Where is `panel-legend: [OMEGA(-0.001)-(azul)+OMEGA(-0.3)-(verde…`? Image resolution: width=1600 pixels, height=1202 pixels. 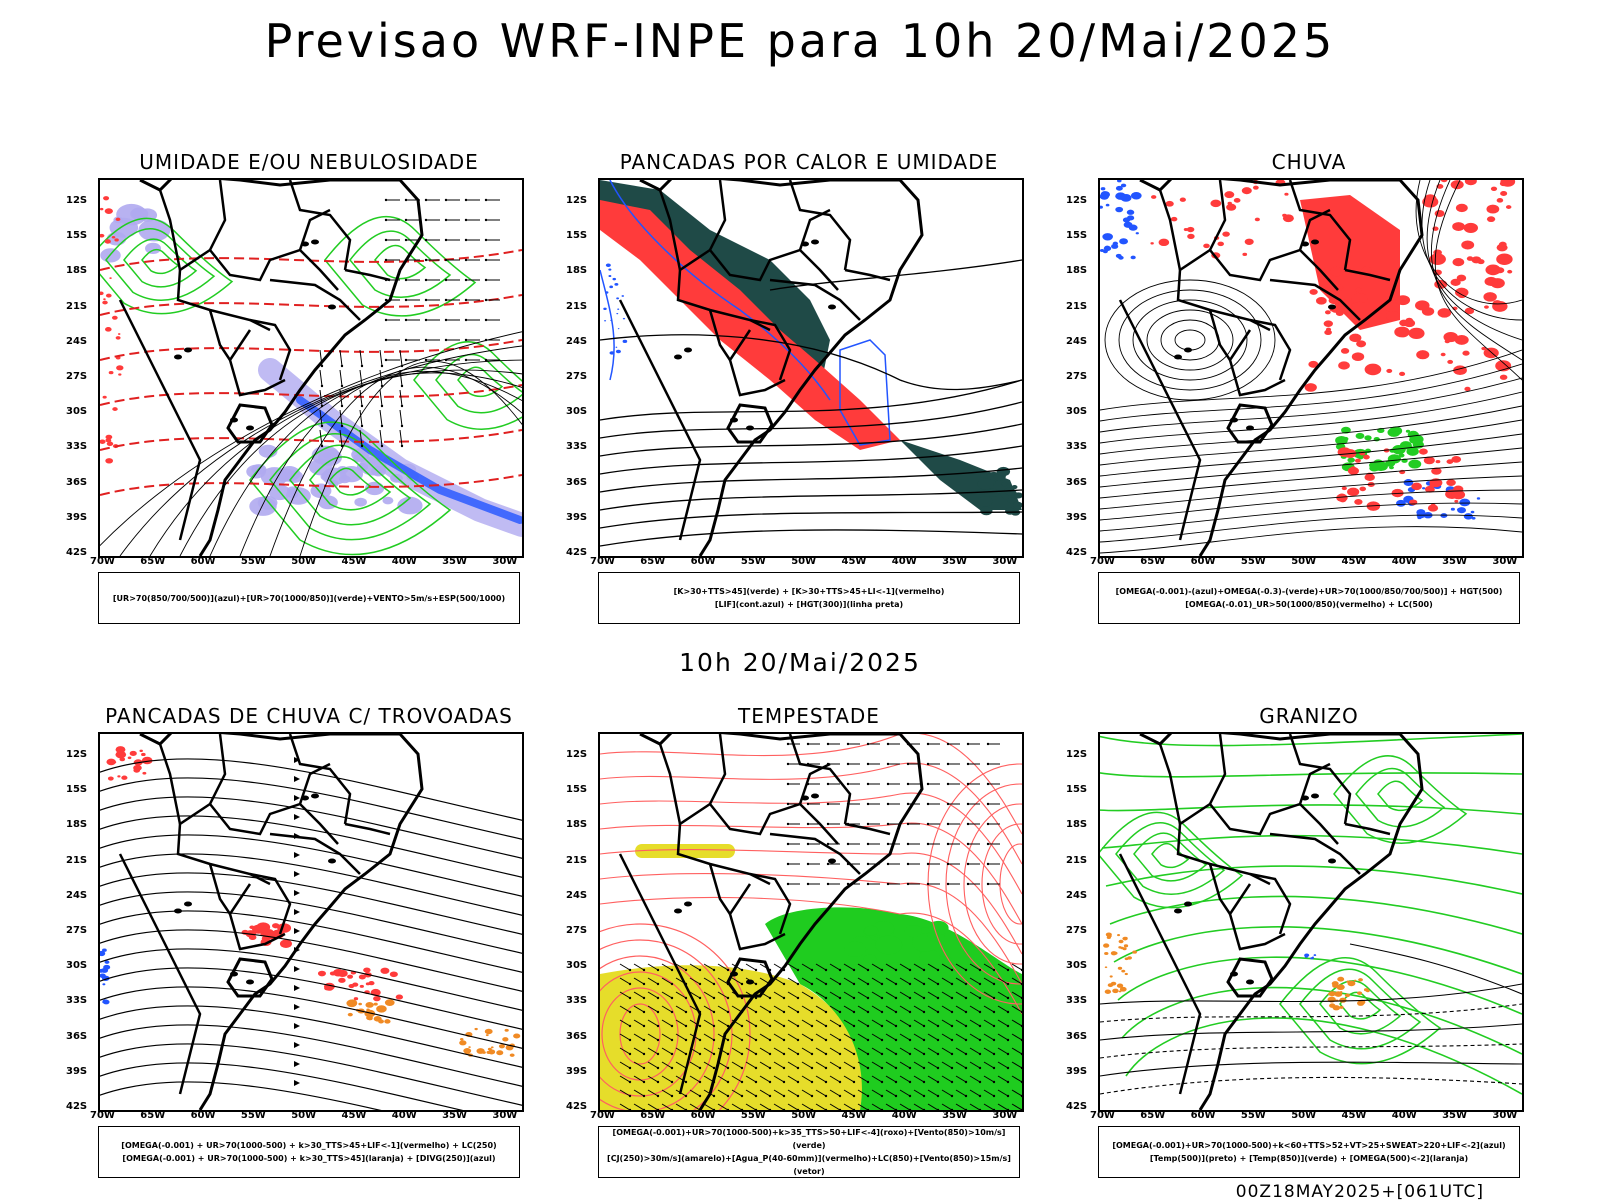 panel-legend: [OMEGA(-0.001)-(azul)+OMEGA(-0.3)-(verde… is located at coordinates (1309, 598).